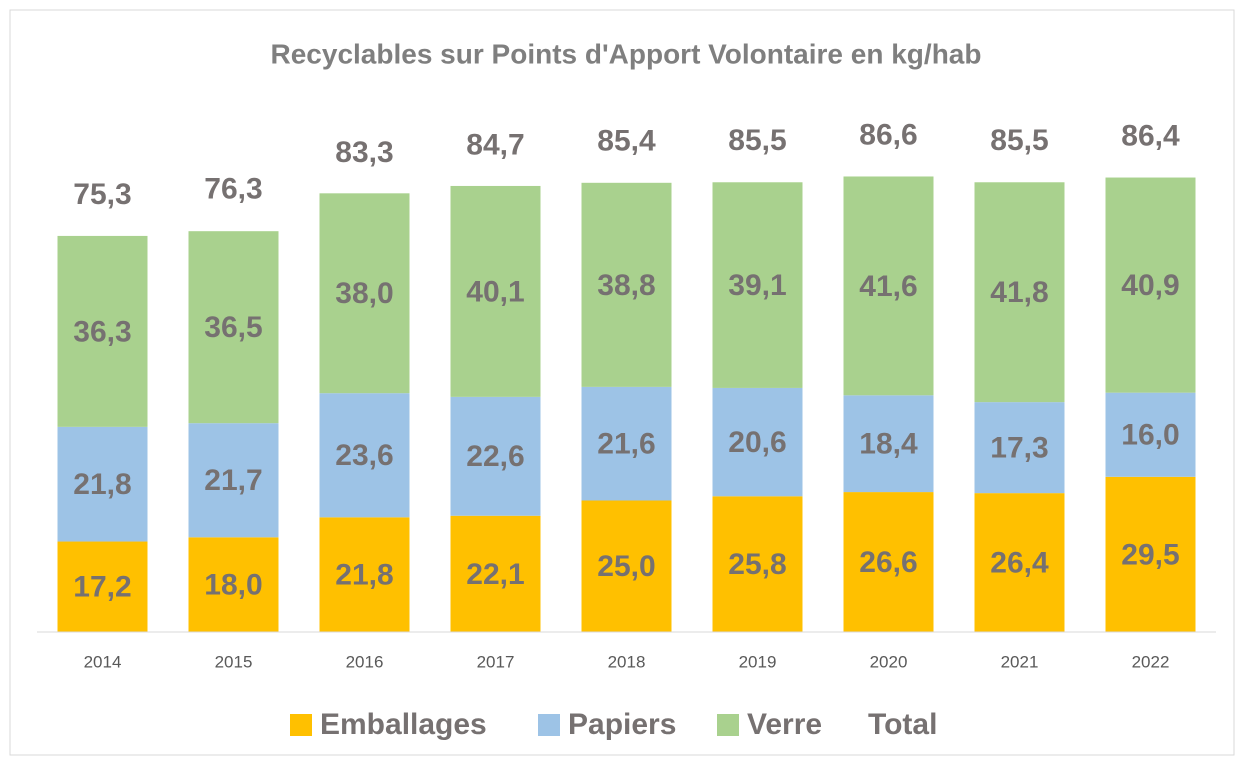  What do you see at coordinates (626, 141) in the screenshot?
I see `total-label: 85,4` at bounding box center [626, 141].